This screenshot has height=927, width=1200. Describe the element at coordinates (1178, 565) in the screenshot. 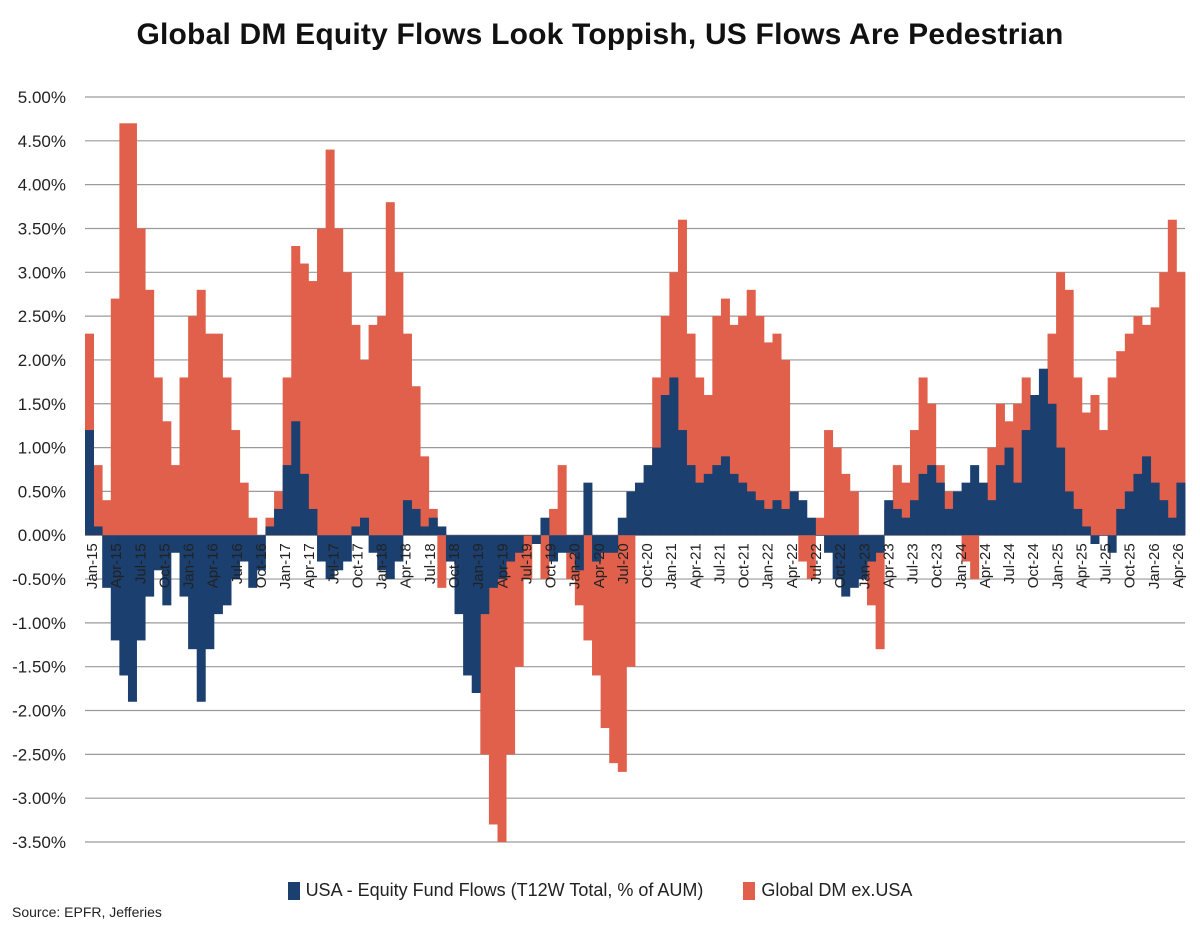

I see `x-tick-label: Apr-26` at that location.